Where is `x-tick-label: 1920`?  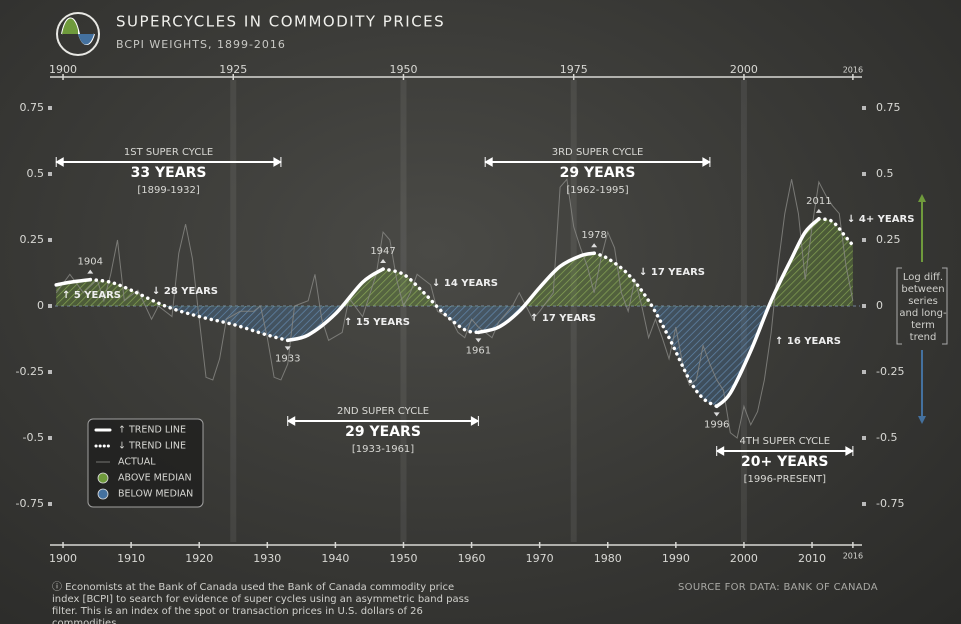
x-tick-label: 1920 is located at coordinates (199, 558).